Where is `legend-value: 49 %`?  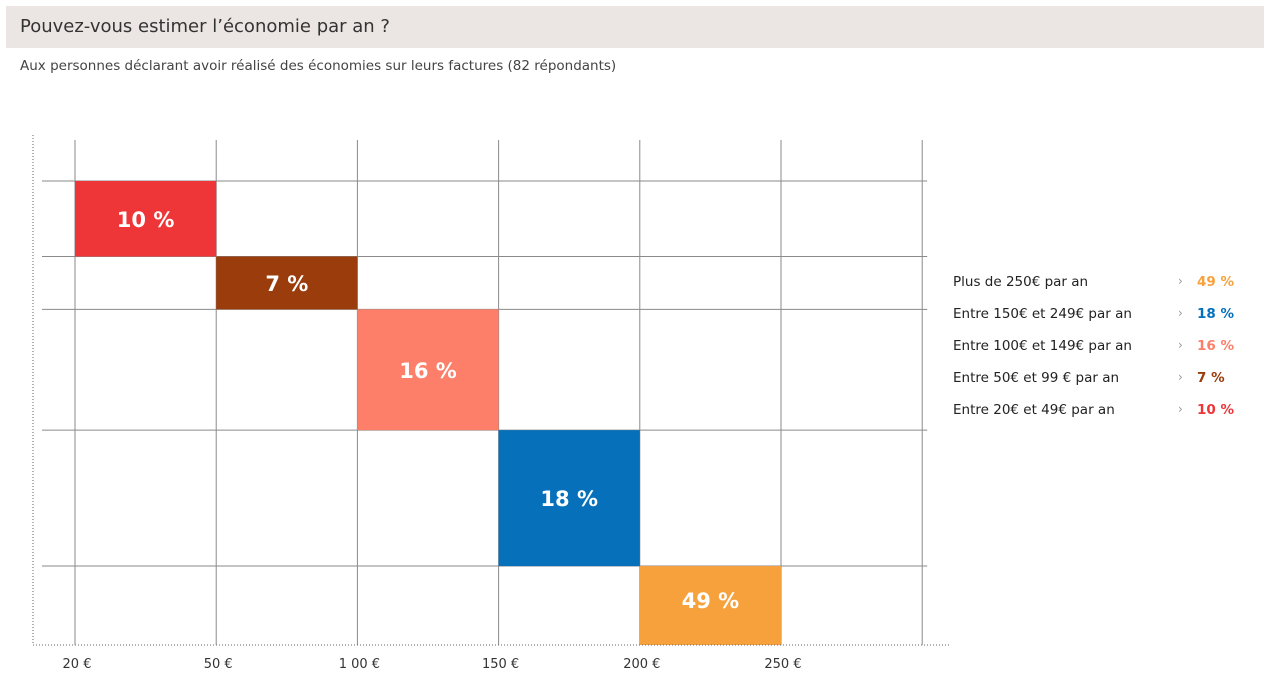 legend-value: 49 % is located at coordinates (1216, 282).